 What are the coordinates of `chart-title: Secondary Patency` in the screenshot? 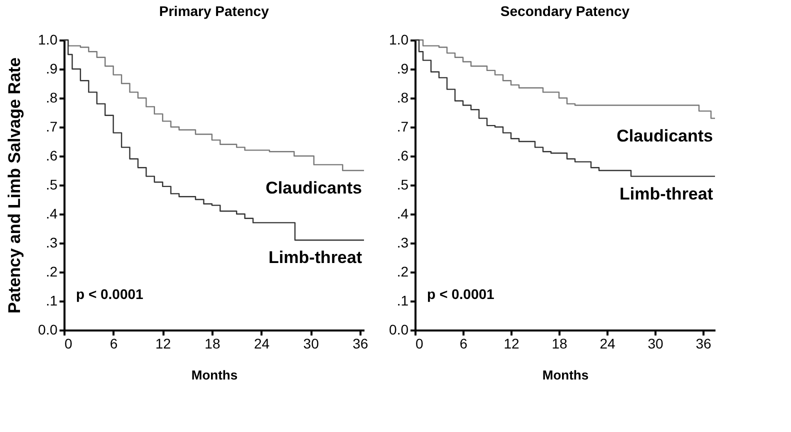 It's located at (565, 11).